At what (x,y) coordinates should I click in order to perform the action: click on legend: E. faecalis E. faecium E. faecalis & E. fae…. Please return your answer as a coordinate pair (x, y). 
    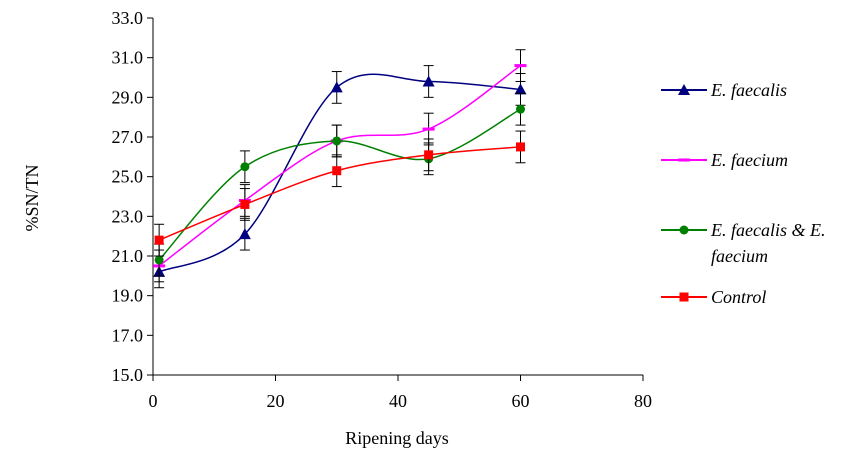
    Looking at the image, I should click on (743, 193).